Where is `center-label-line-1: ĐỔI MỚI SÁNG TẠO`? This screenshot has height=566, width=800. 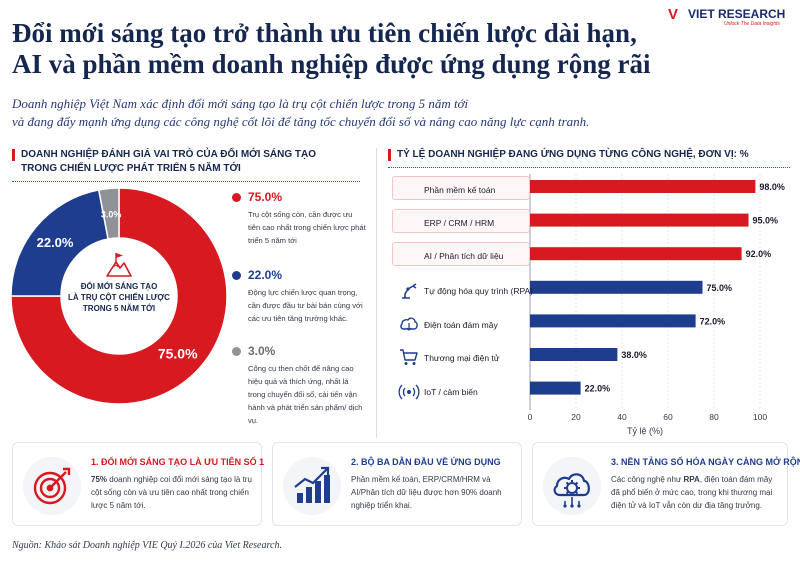 center-label-line-1: ĐỔI MỚI SÁNG TẠO is located at coordinates (119, 286).